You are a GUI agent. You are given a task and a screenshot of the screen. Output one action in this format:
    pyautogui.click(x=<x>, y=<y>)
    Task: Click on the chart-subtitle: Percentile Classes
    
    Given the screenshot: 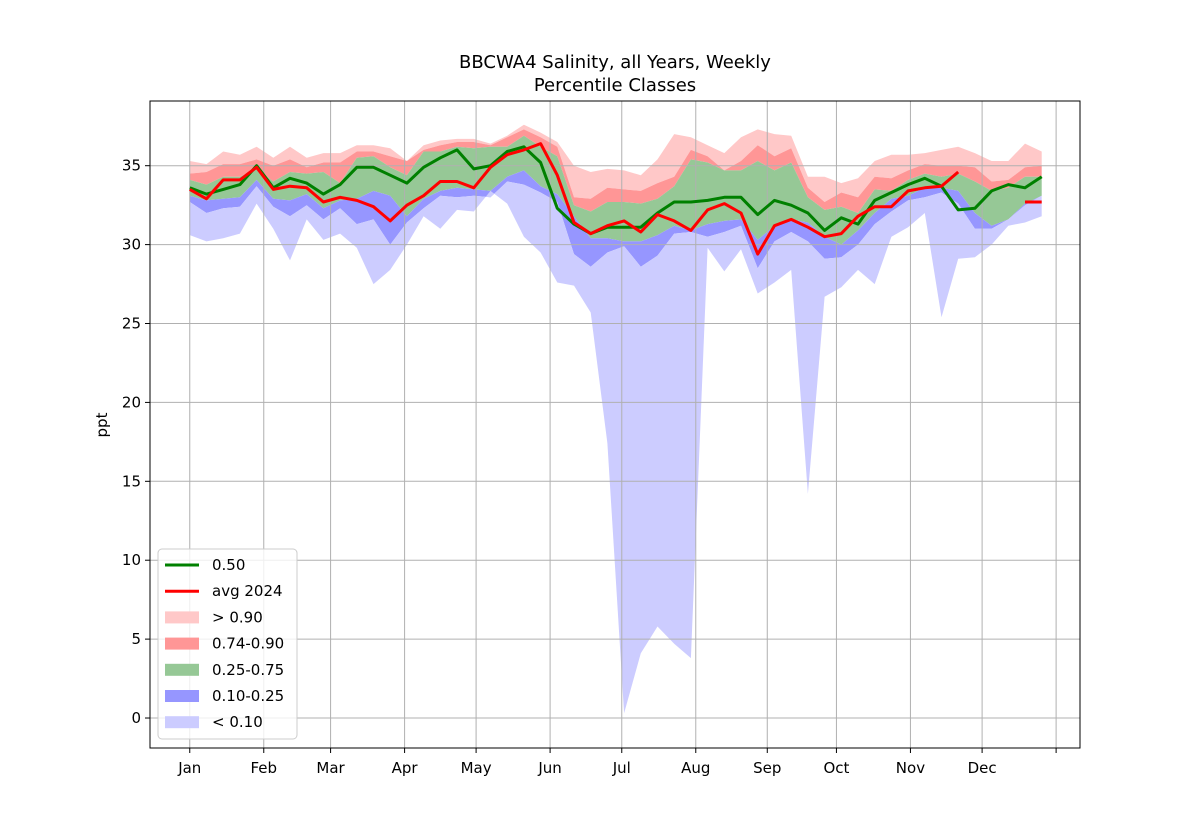 What is the action you would take?
    pyautogui.click(x=615, y=85)
    